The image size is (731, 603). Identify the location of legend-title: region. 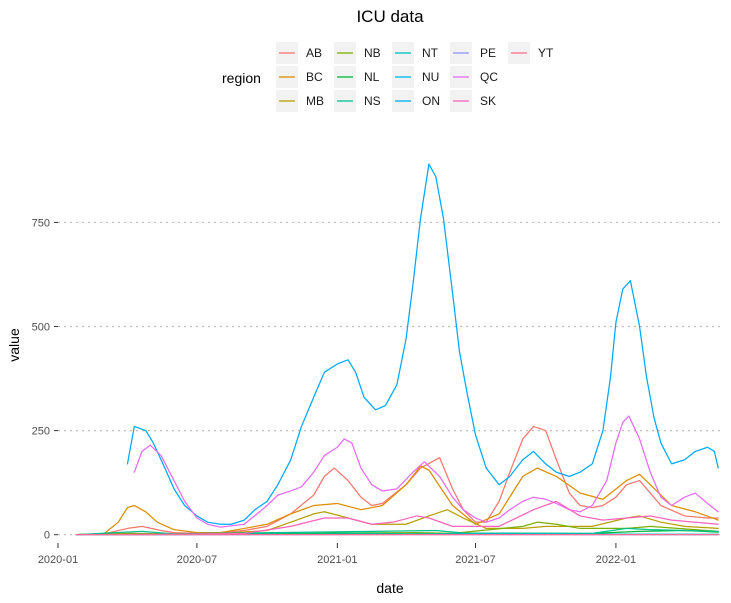
(241, 78).